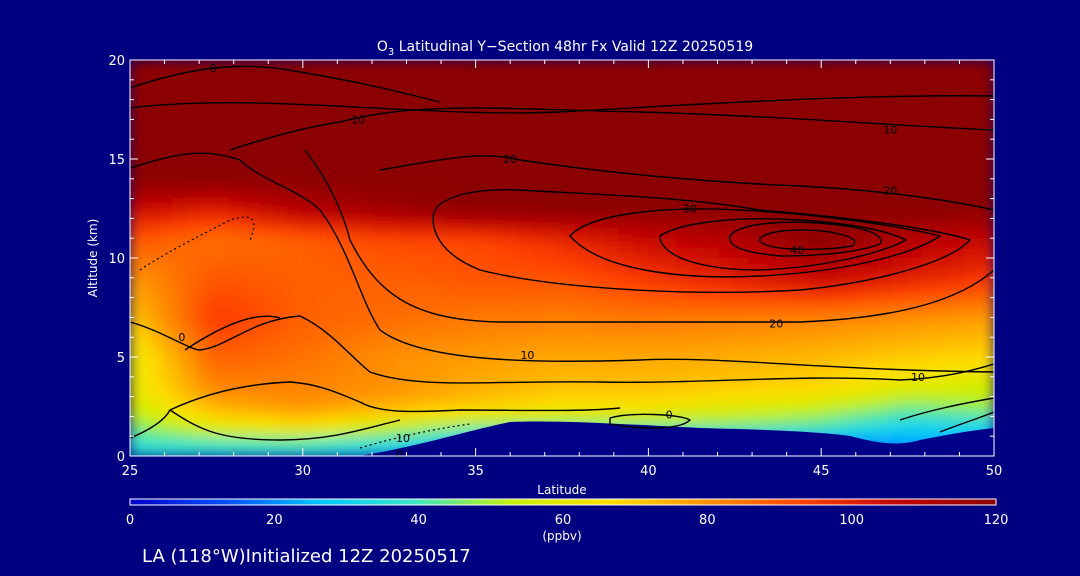 This screenshot has width=1080, height=576. What do you see at coordinates (755, 243) in the screenshot?
I see `contour-line` at bounding box center [755, 243].